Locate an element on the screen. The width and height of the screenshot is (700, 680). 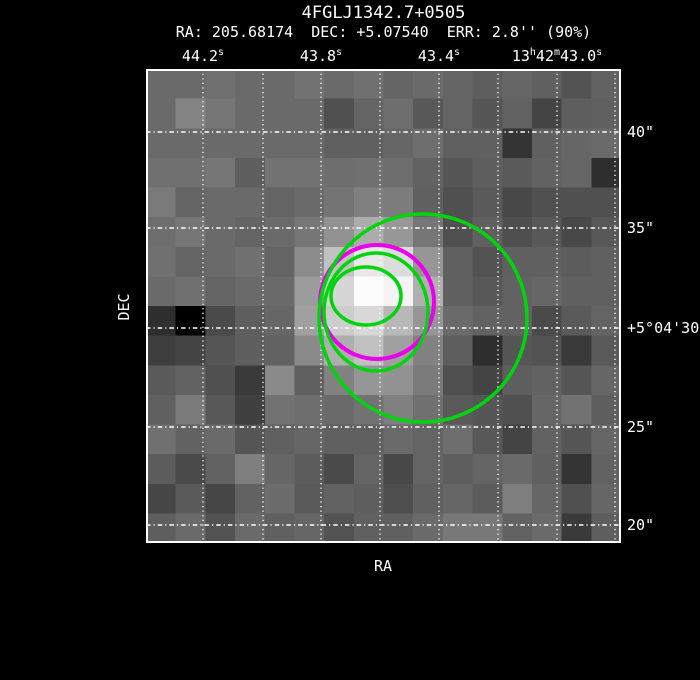
tick-unit-superscript: s is located at coordinates (339, 52).